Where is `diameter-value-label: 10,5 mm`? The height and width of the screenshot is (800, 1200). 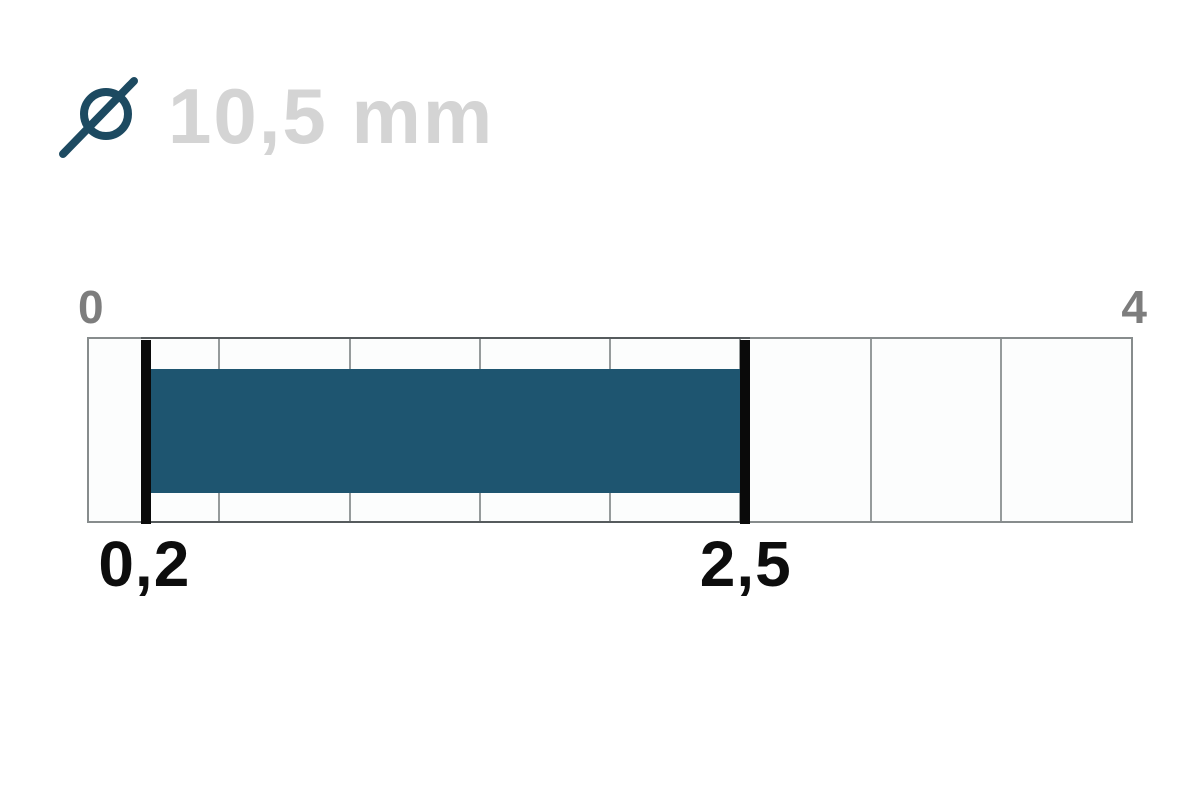 diameter-value-label: 10,5 mm is located at coordinates (331, 116).